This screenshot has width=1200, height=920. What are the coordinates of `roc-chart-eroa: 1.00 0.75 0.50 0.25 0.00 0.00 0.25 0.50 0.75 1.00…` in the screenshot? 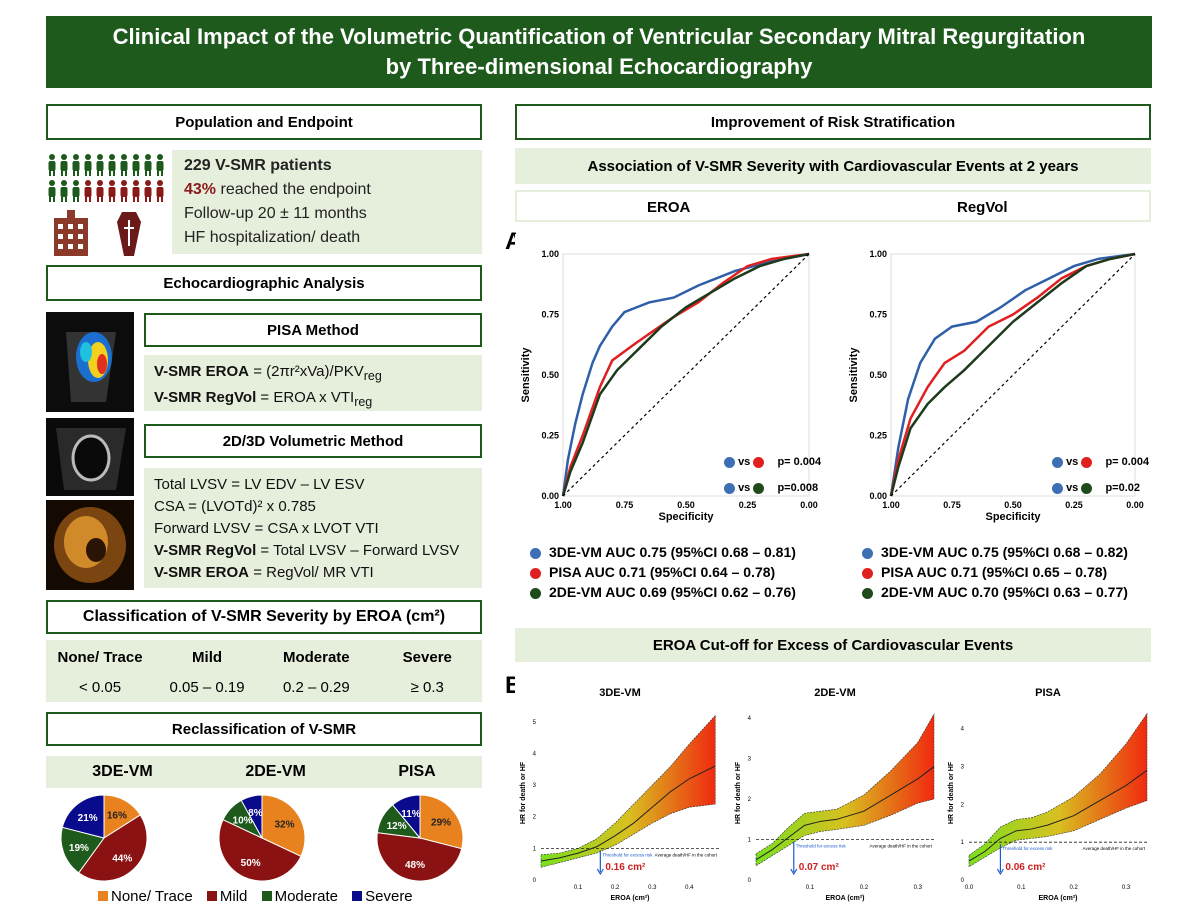 It's located at (670, 382).